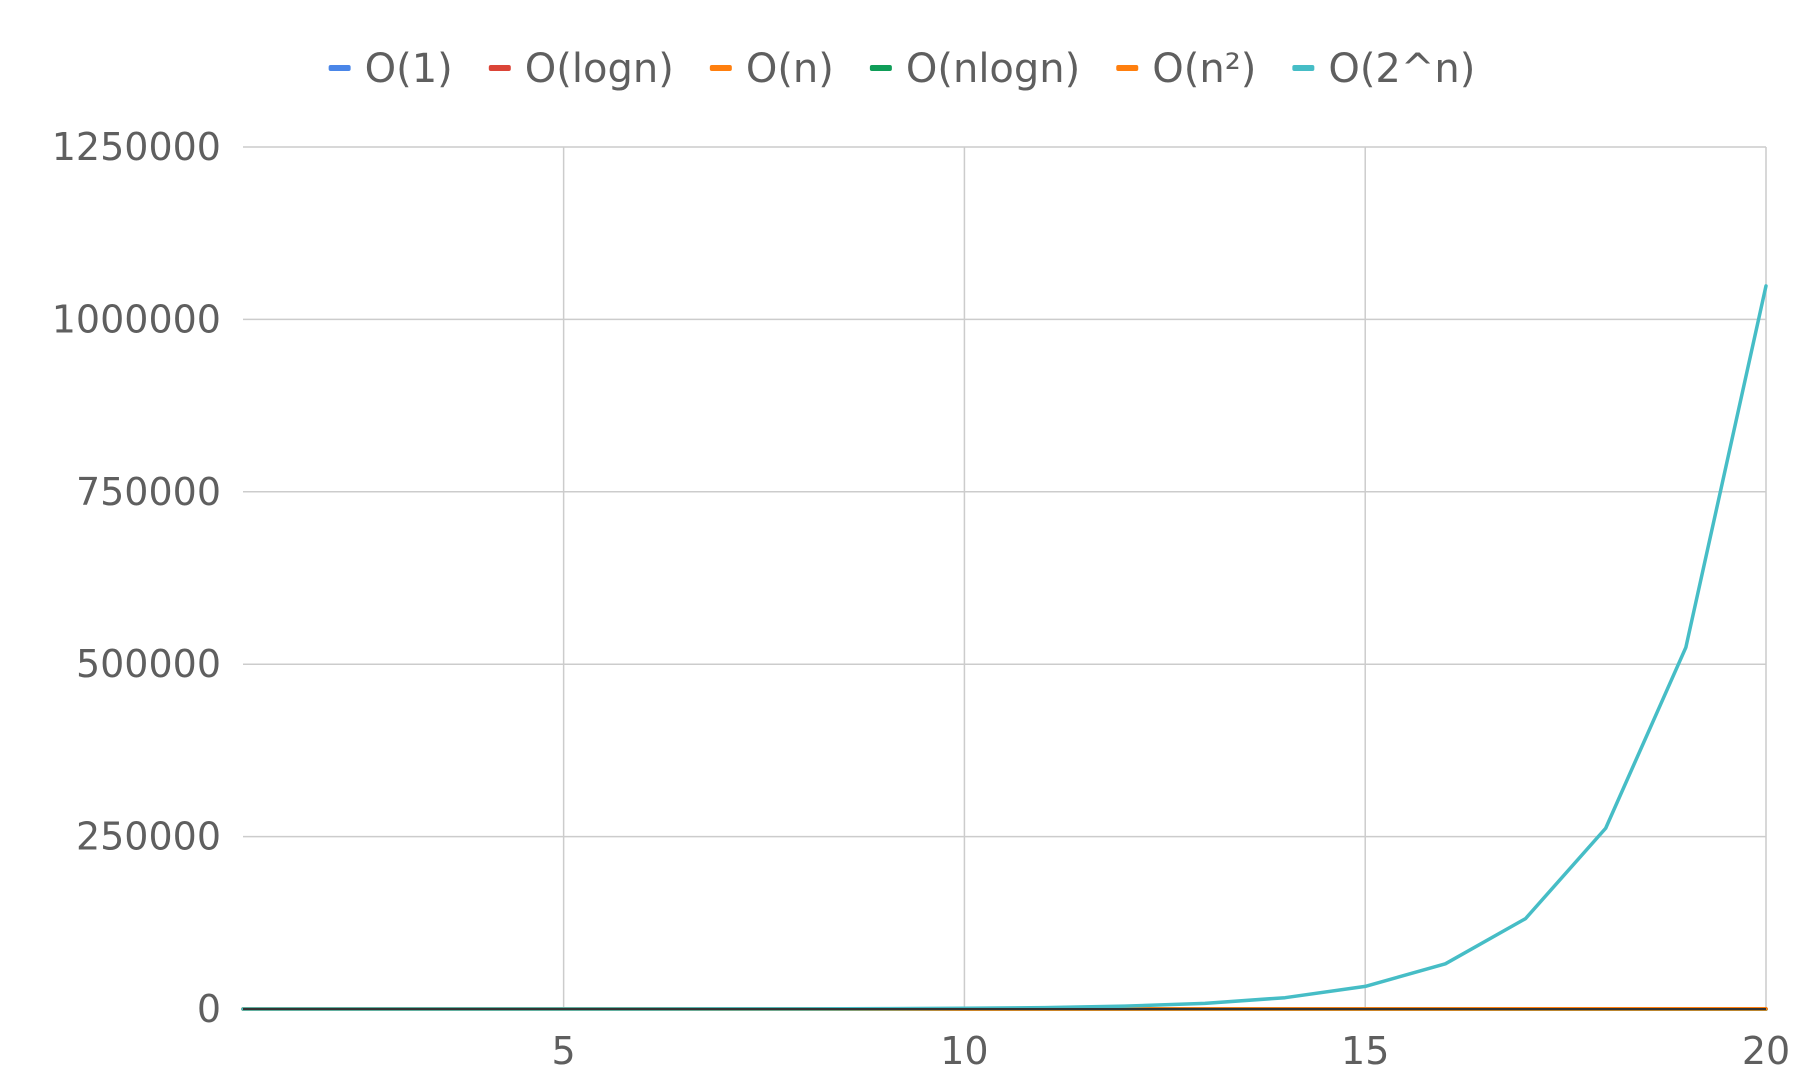 This screenshot has width=1804, height=1088. What do you see at coordinates (148, 837) in the screenshot?
I see `y-tick-label: 250000` at bounding box center [148, 837].